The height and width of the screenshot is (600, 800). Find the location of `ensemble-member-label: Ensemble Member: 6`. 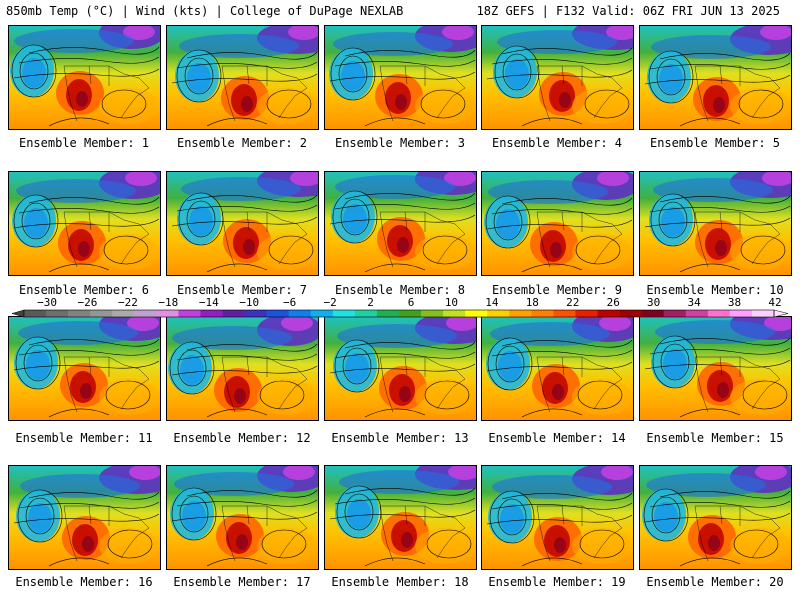

ensemble-member-label: Ensemble Member: 6 is located at coordinates (84, 290).